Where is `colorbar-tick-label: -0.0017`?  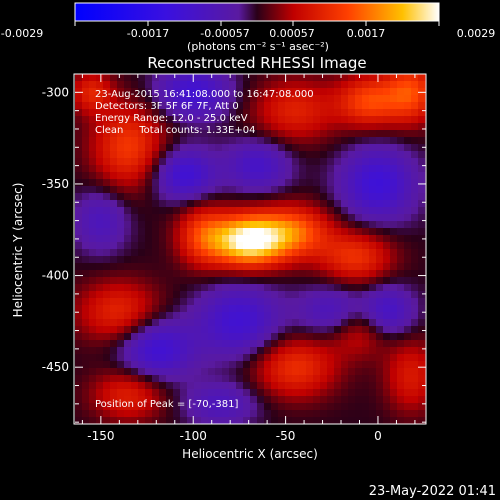
colorbar-tick-label: -0.0017 is located at coordinates (148, 33).